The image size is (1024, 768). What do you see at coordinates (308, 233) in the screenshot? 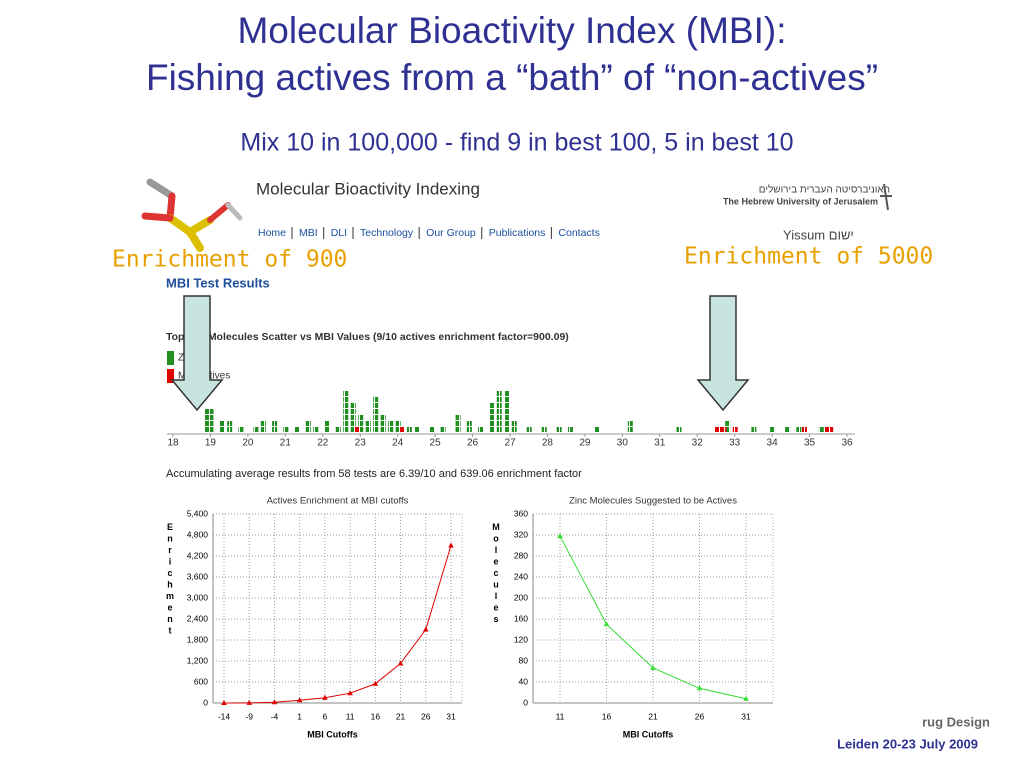
I see `nav-link: MBI` at bounding box center [308, 233].